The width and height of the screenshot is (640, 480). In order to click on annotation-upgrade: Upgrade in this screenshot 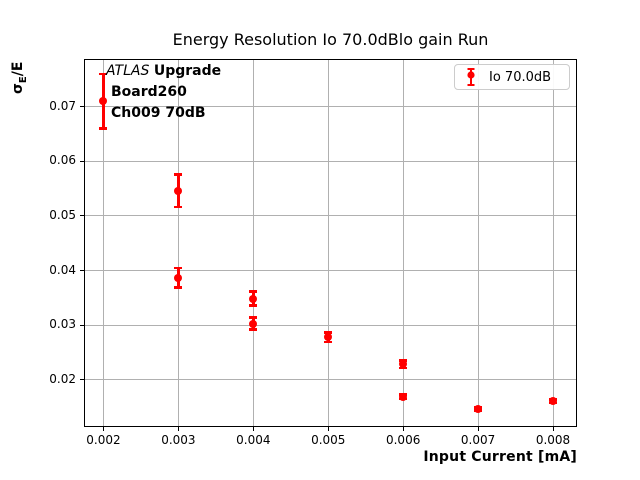, I will do `click(187, 71)`.